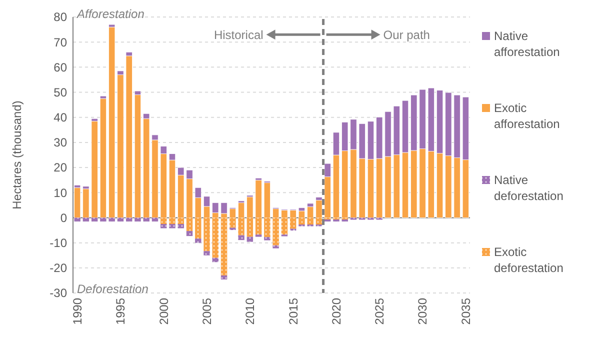 The height and width of the screenshot is (337, 605). I want to click on annotation: Historical, so click(239, 35).